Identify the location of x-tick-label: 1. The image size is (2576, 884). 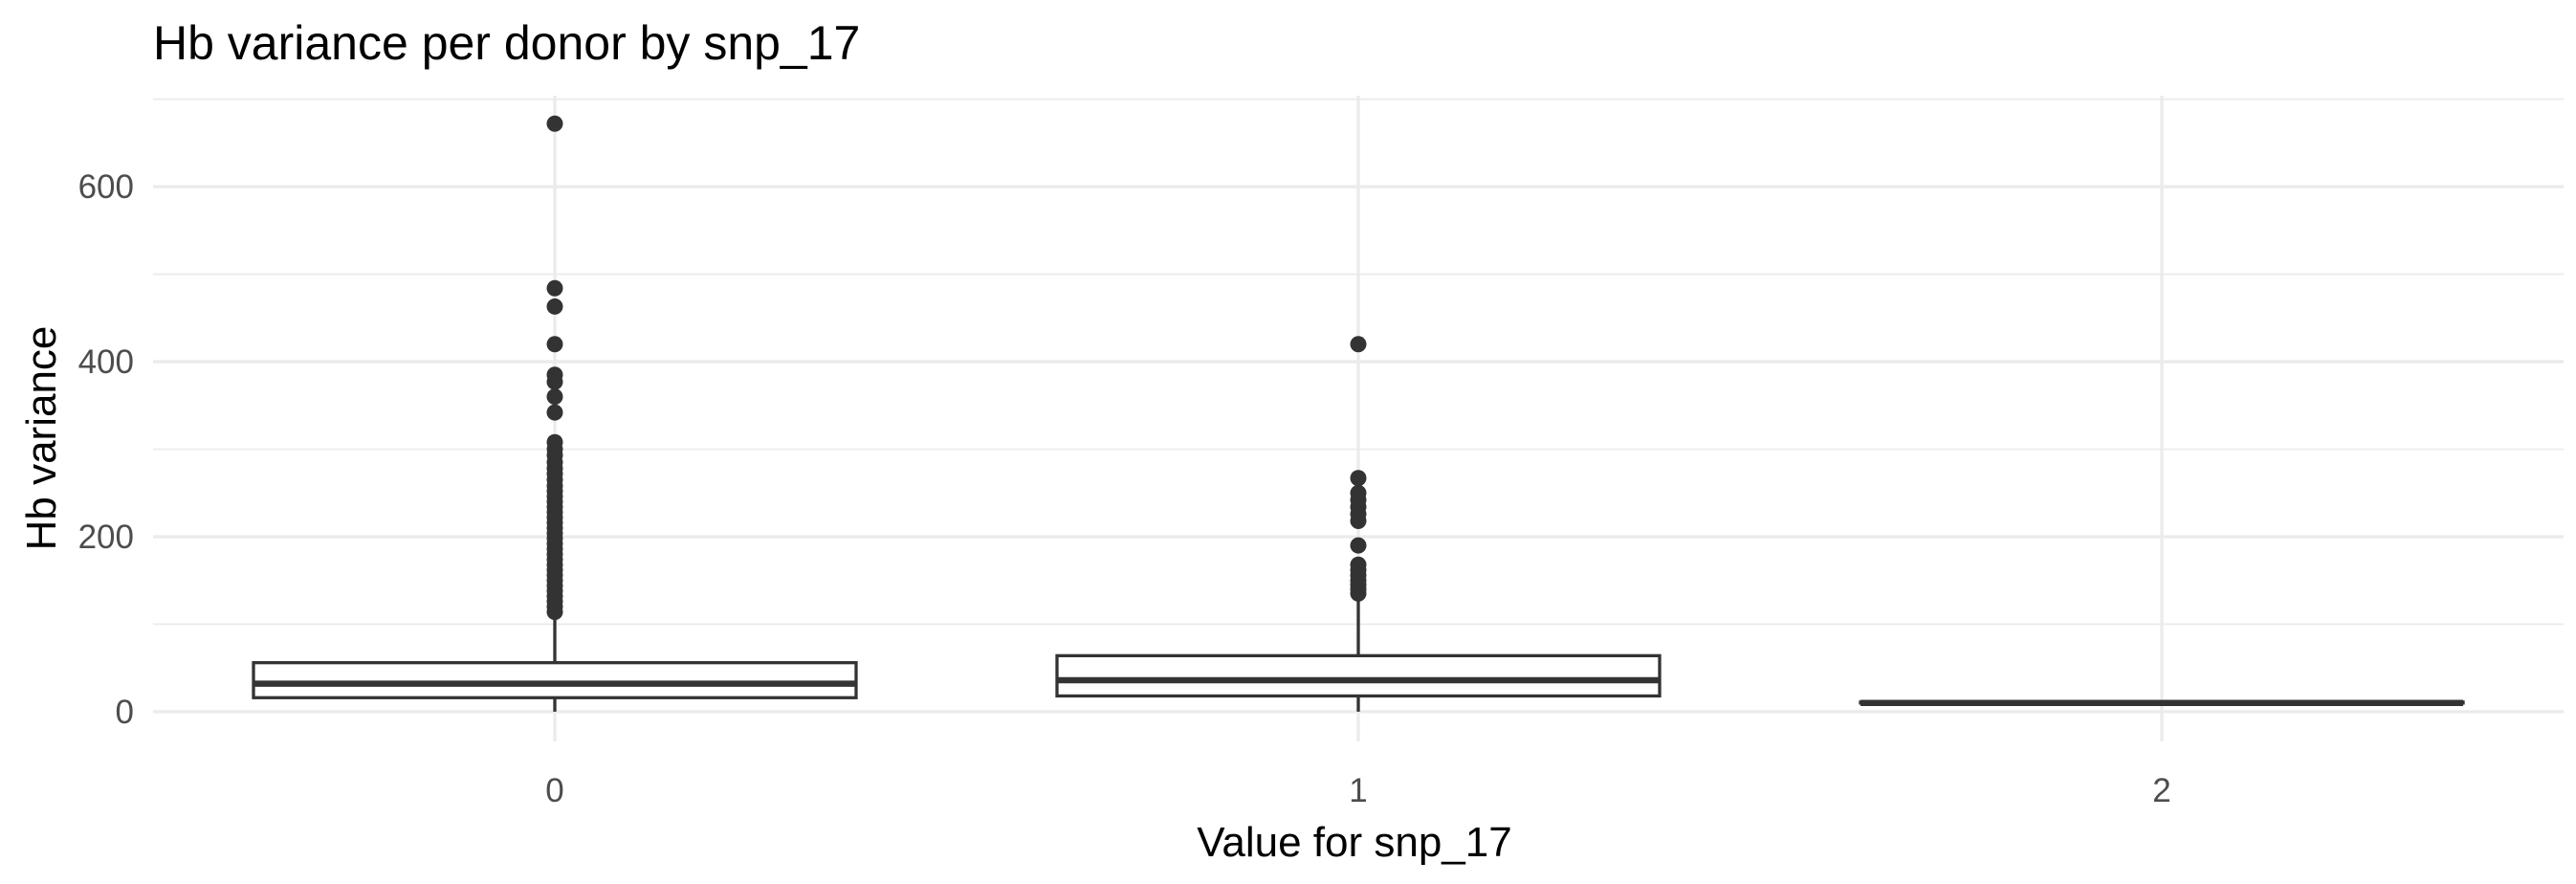
(1358, 791).